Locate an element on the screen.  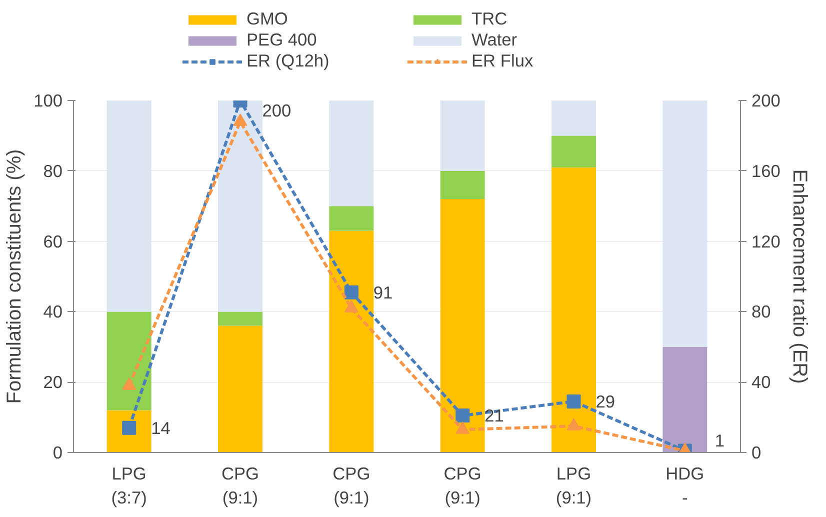
y2-tick-label: 120 is located at coordinates (766, 241).